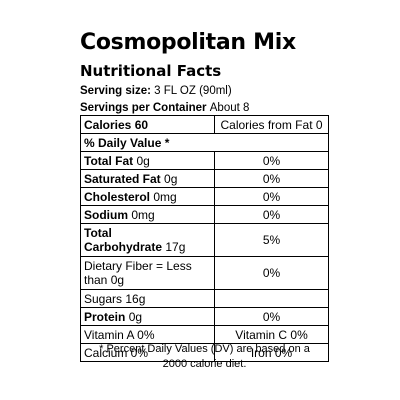 Image resolution: width=400 pixels, height=400 pixels. What do you see at coordinates (151, 71) in the screenshot?
I see `nutrition-heading: Nutritional Facts` at bounding box center [151, 71].